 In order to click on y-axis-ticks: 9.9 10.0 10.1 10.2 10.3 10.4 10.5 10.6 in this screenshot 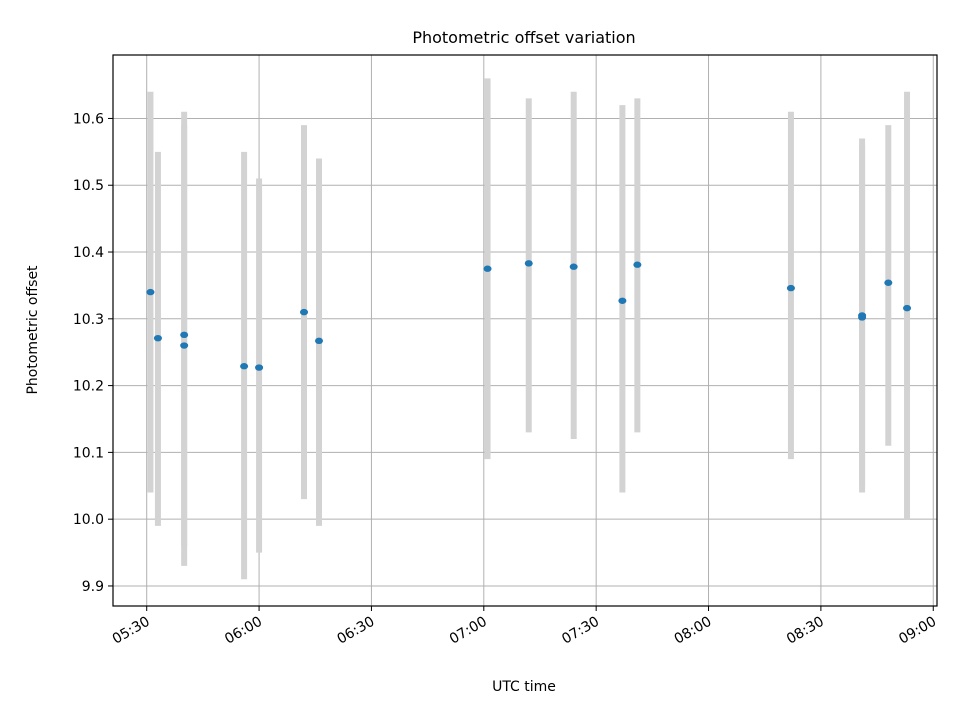, I will do `click(93, 353)`.